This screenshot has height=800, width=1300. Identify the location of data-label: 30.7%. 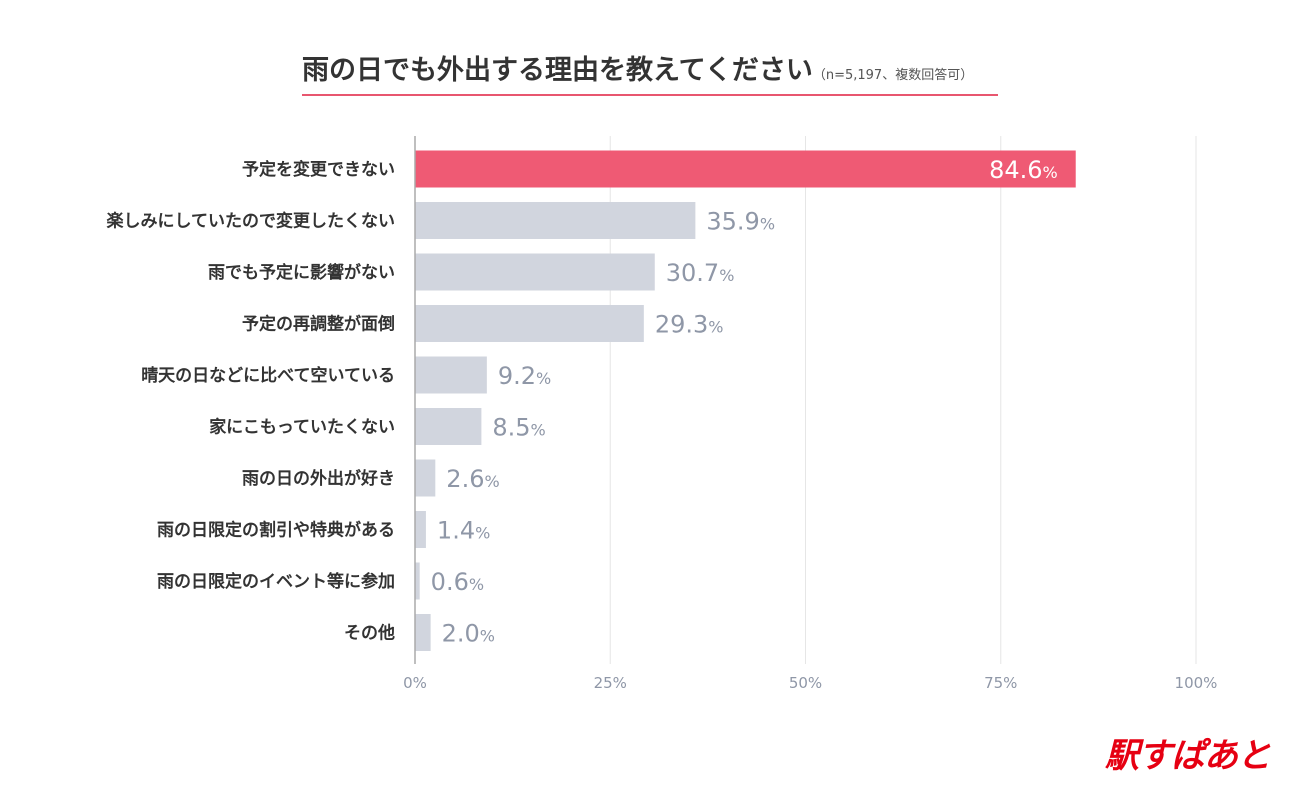
(700, 273).